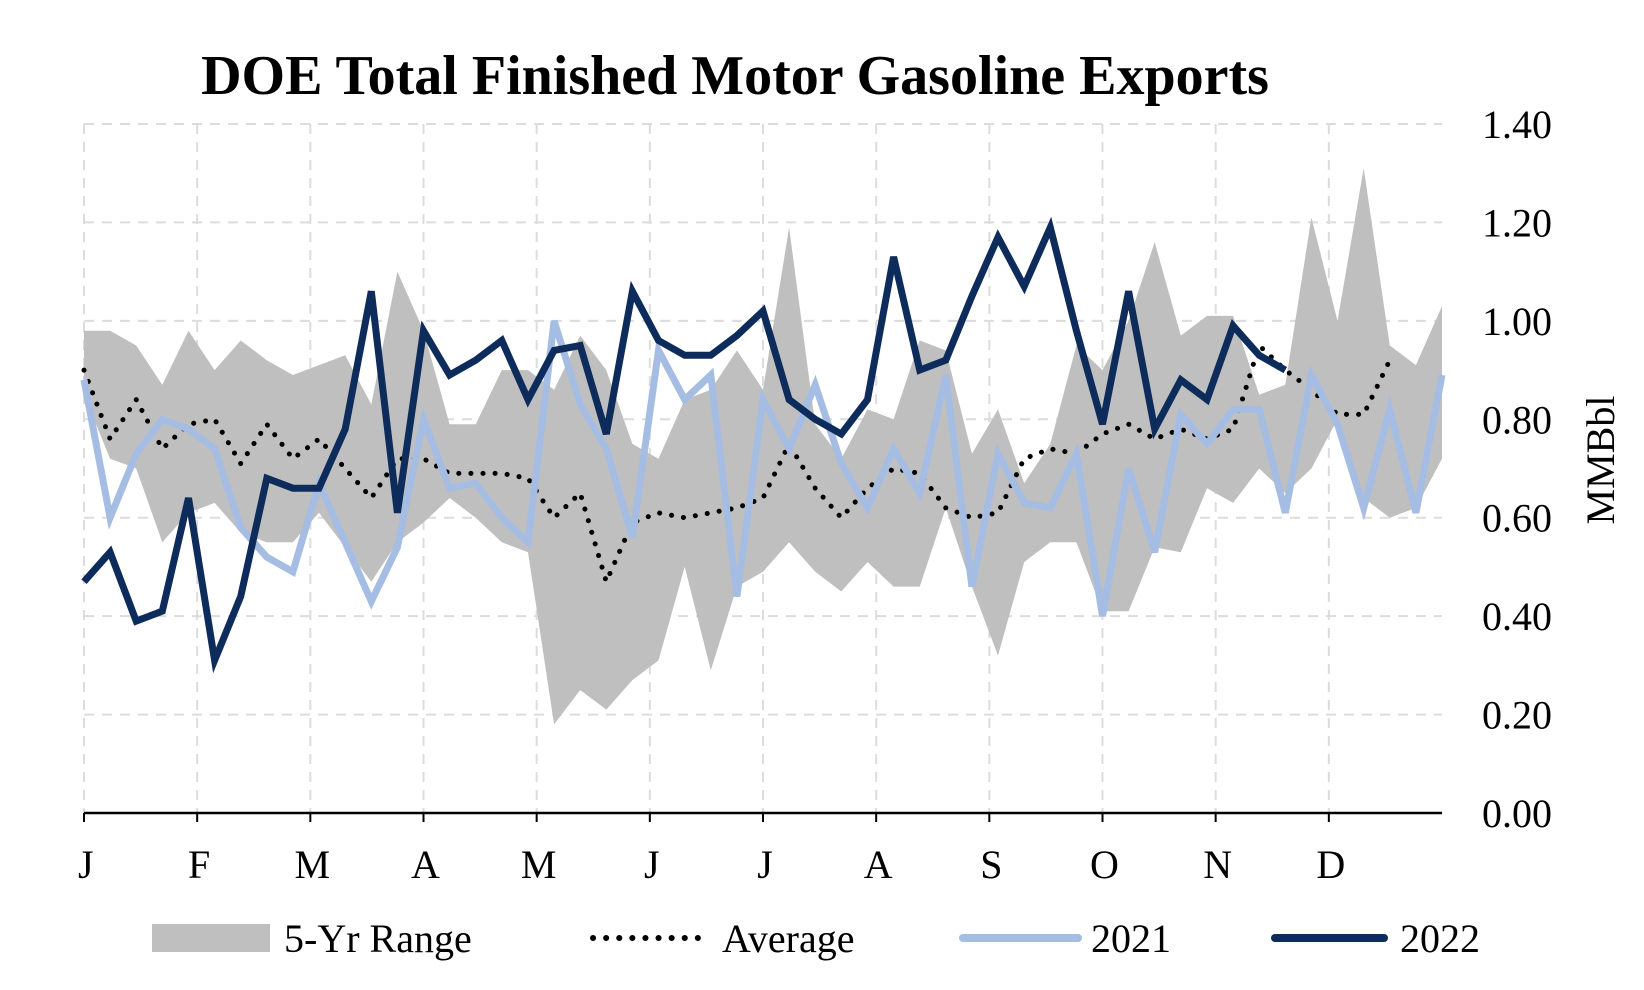  What do you see at coordinates (991, 864) in the screenshot?
I see `x-tick-label: S` at bounding box center [991, 864].